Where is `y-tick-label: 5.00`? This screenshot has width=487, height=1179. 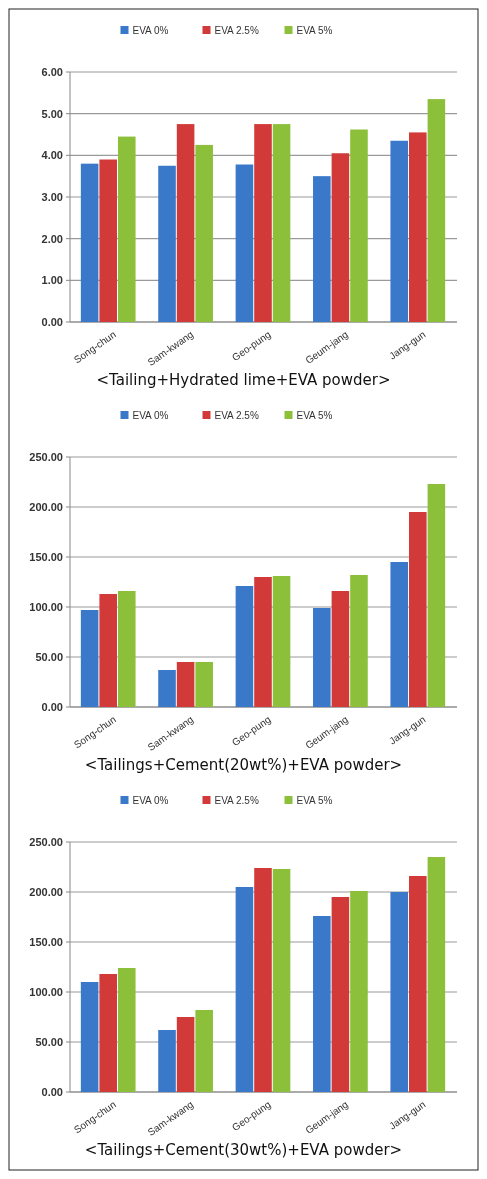 y-tick-label: 5.00 is located at coordinates (52, 113).